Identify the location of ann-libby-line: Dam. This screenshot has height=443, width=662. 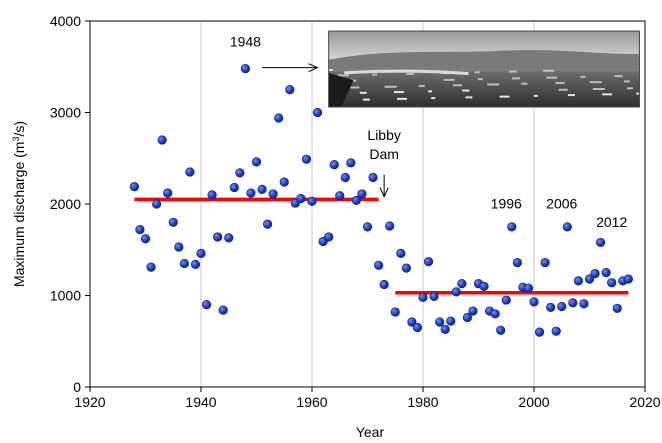
(384, 154).